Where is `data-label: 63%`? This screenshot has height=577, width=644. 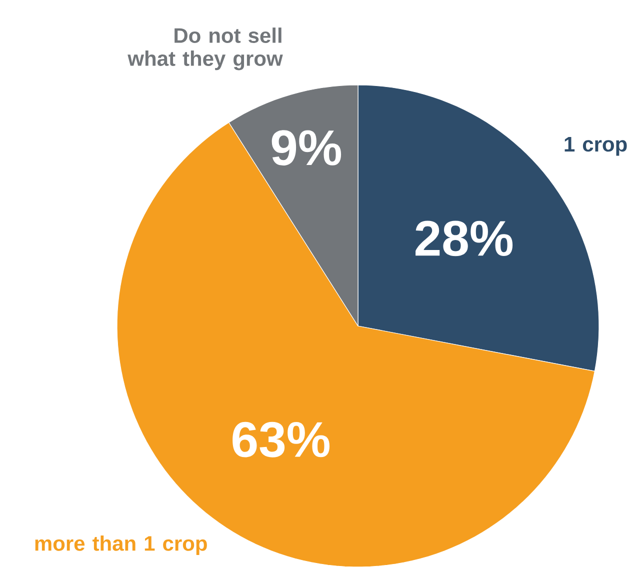
data-label: 63% is located at coordinates (281, 440).